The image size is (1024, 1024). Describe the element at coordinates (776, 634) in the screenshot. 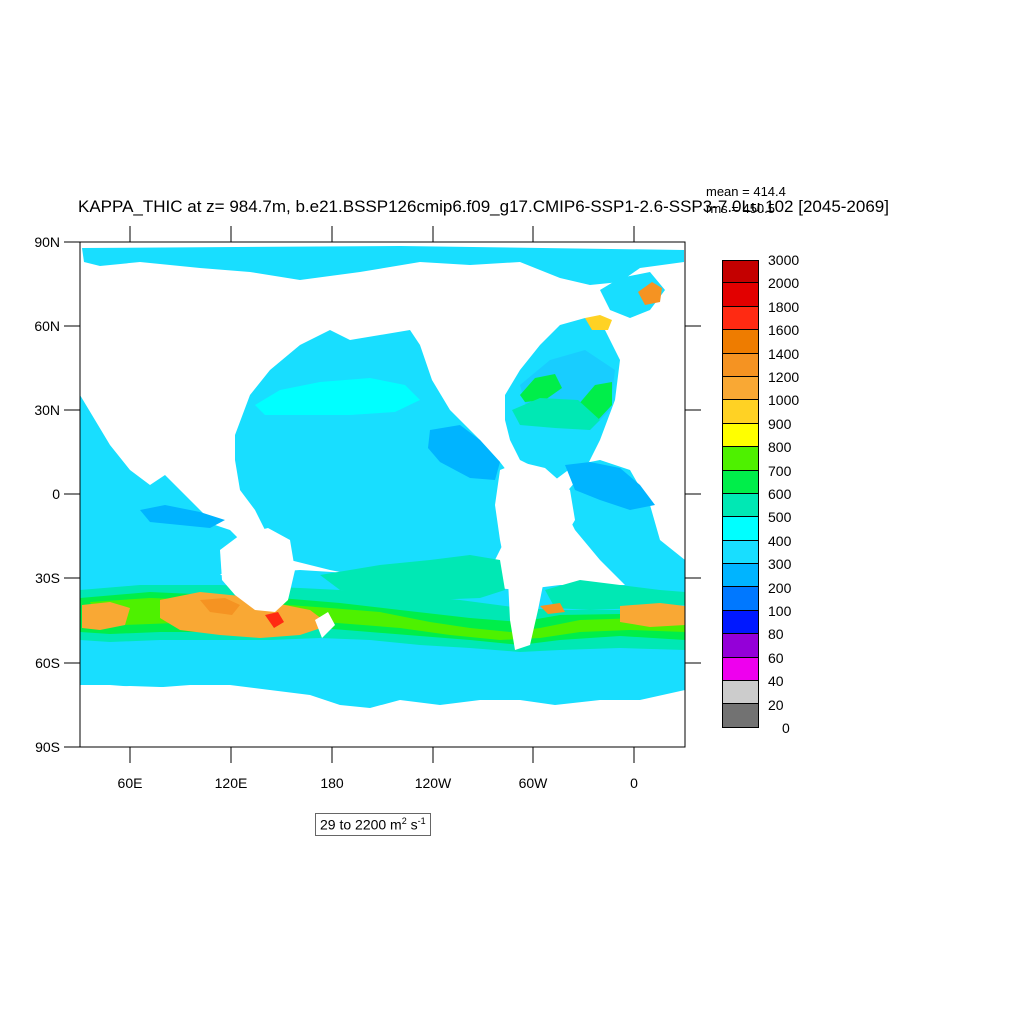

I see `colorbar-label: 80` at that location.